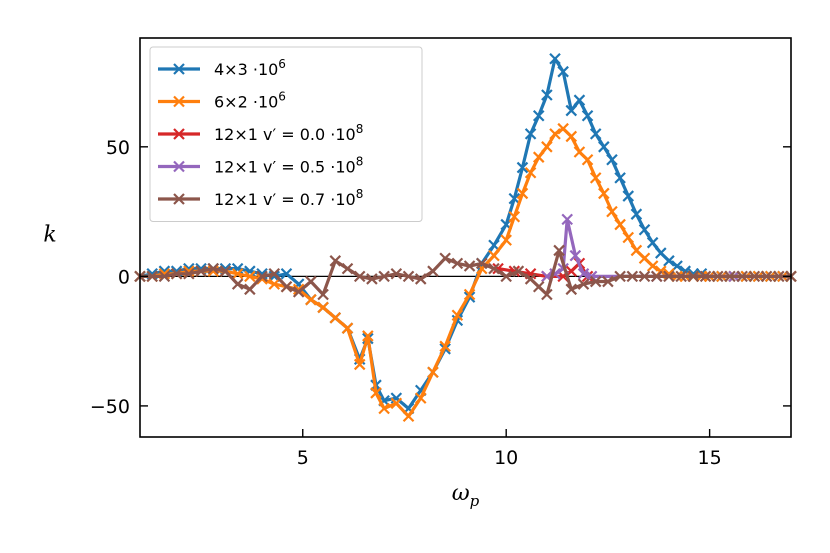 The image size is (830, 553). What do you see at coordinates (49, 235) in the screenshot?
I see `y-axis-label: k` at bounding box center [49, 235].